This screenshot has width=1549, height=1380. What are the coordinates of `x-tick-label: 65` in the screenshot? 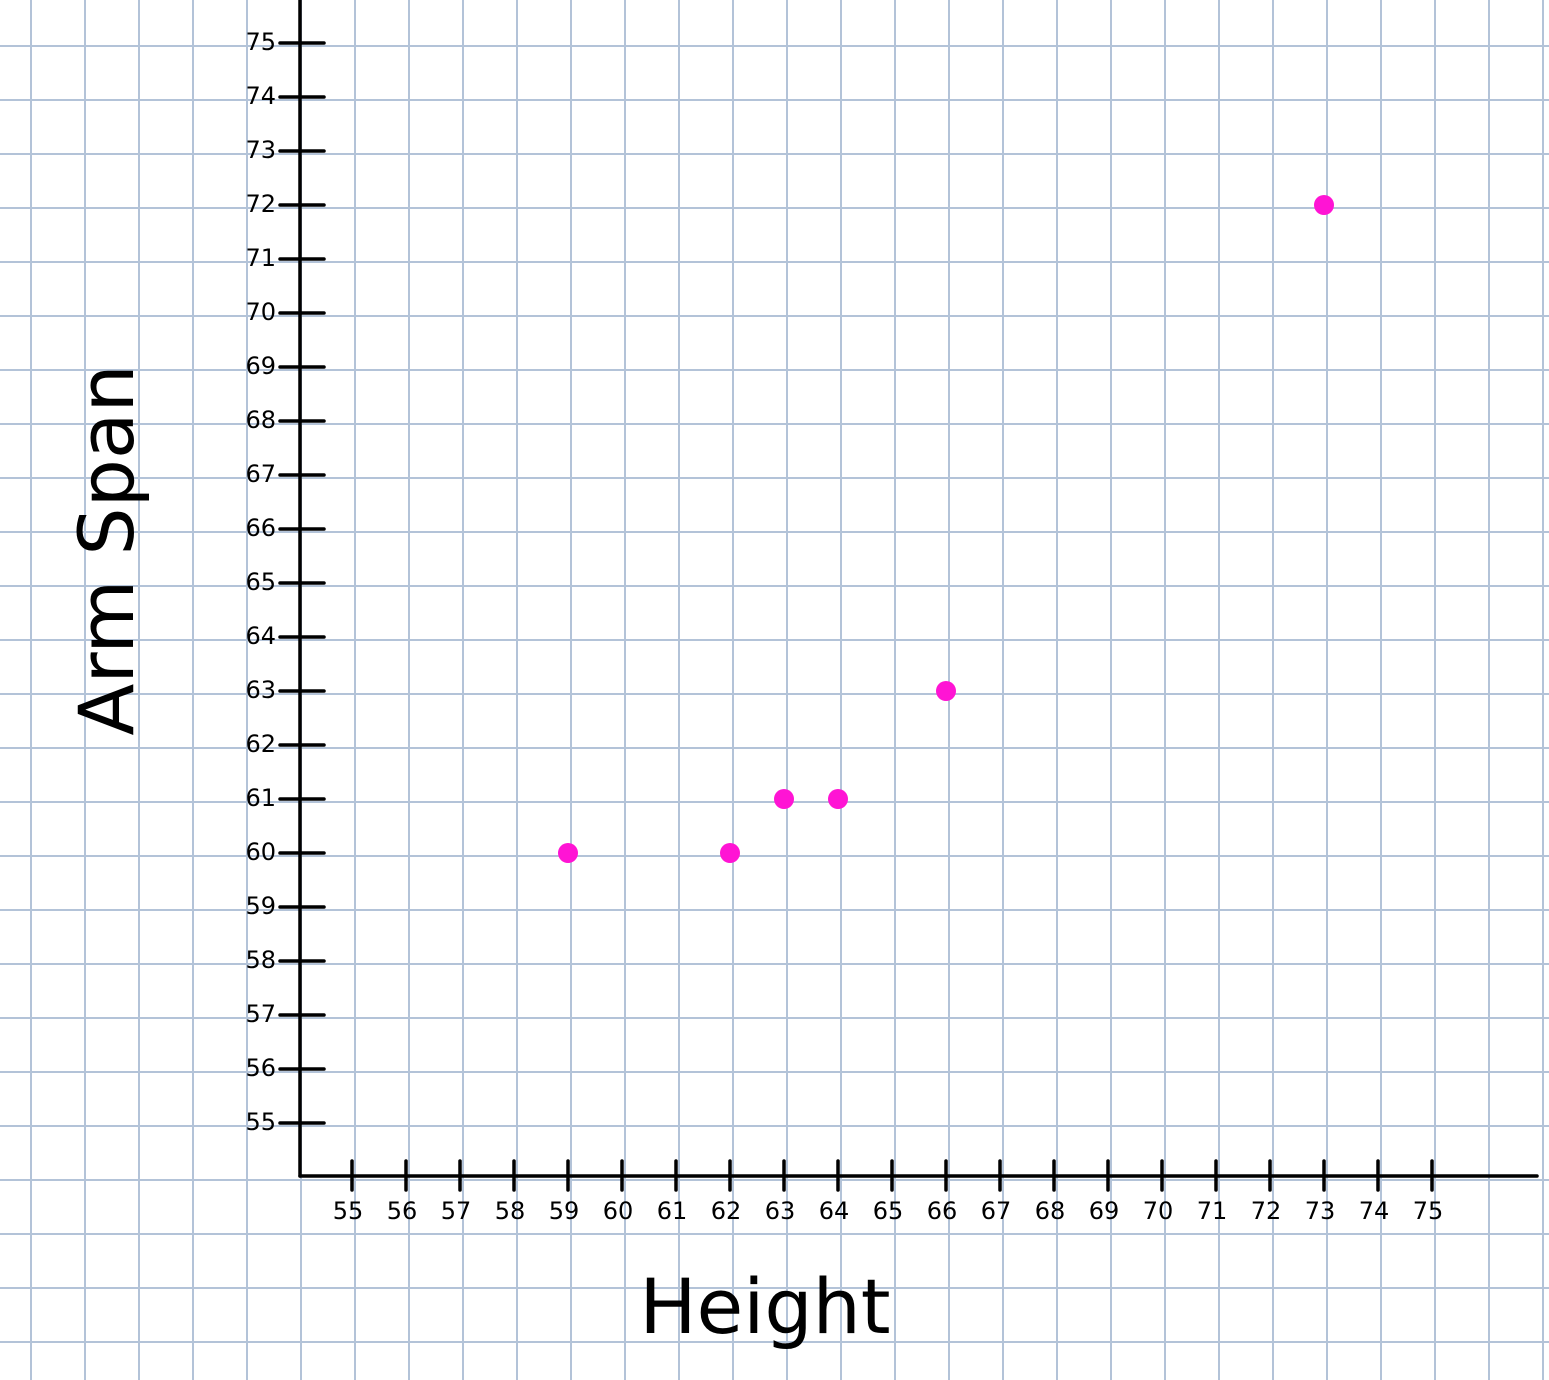 It's located at (888, 1211).